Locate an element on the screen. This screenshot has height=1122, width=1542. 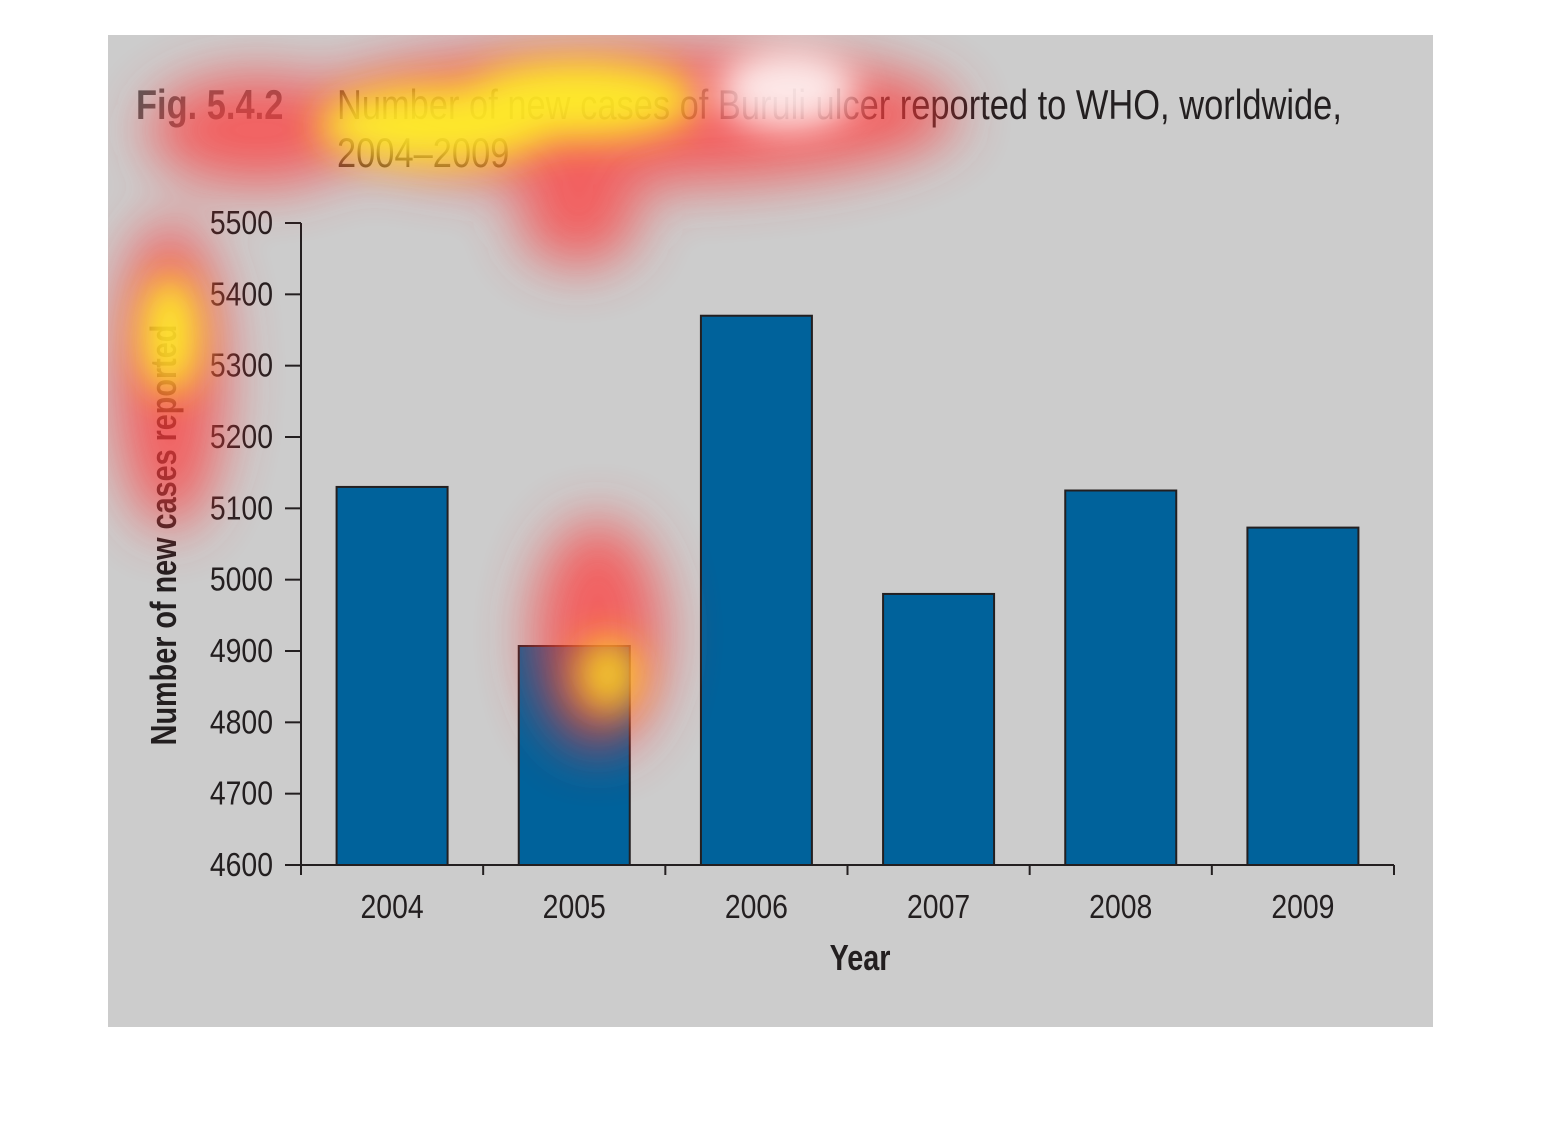
y-tick-label: 5400 is located at coordinates (241, 294).